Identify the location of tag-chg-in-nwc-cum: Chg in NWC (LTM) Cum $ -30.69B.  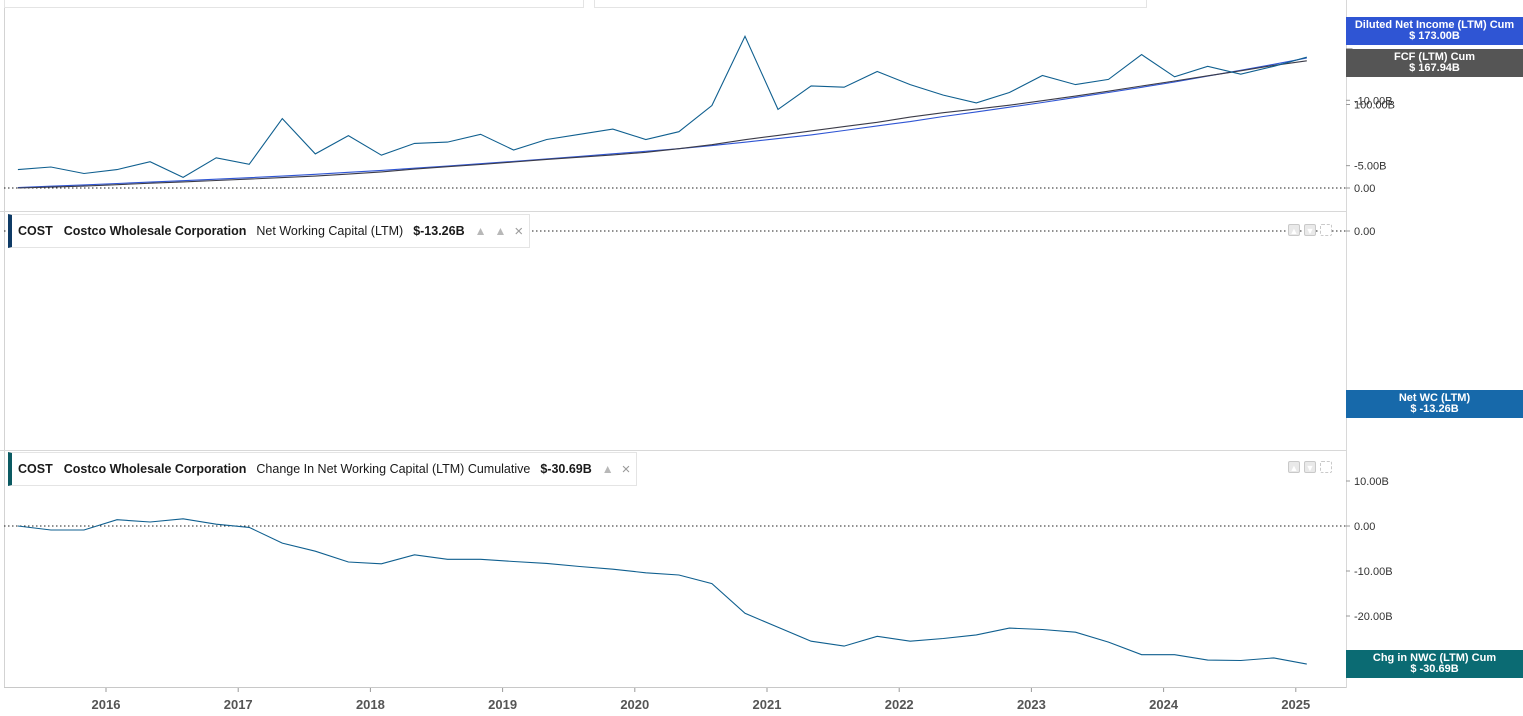
(1434, 664).